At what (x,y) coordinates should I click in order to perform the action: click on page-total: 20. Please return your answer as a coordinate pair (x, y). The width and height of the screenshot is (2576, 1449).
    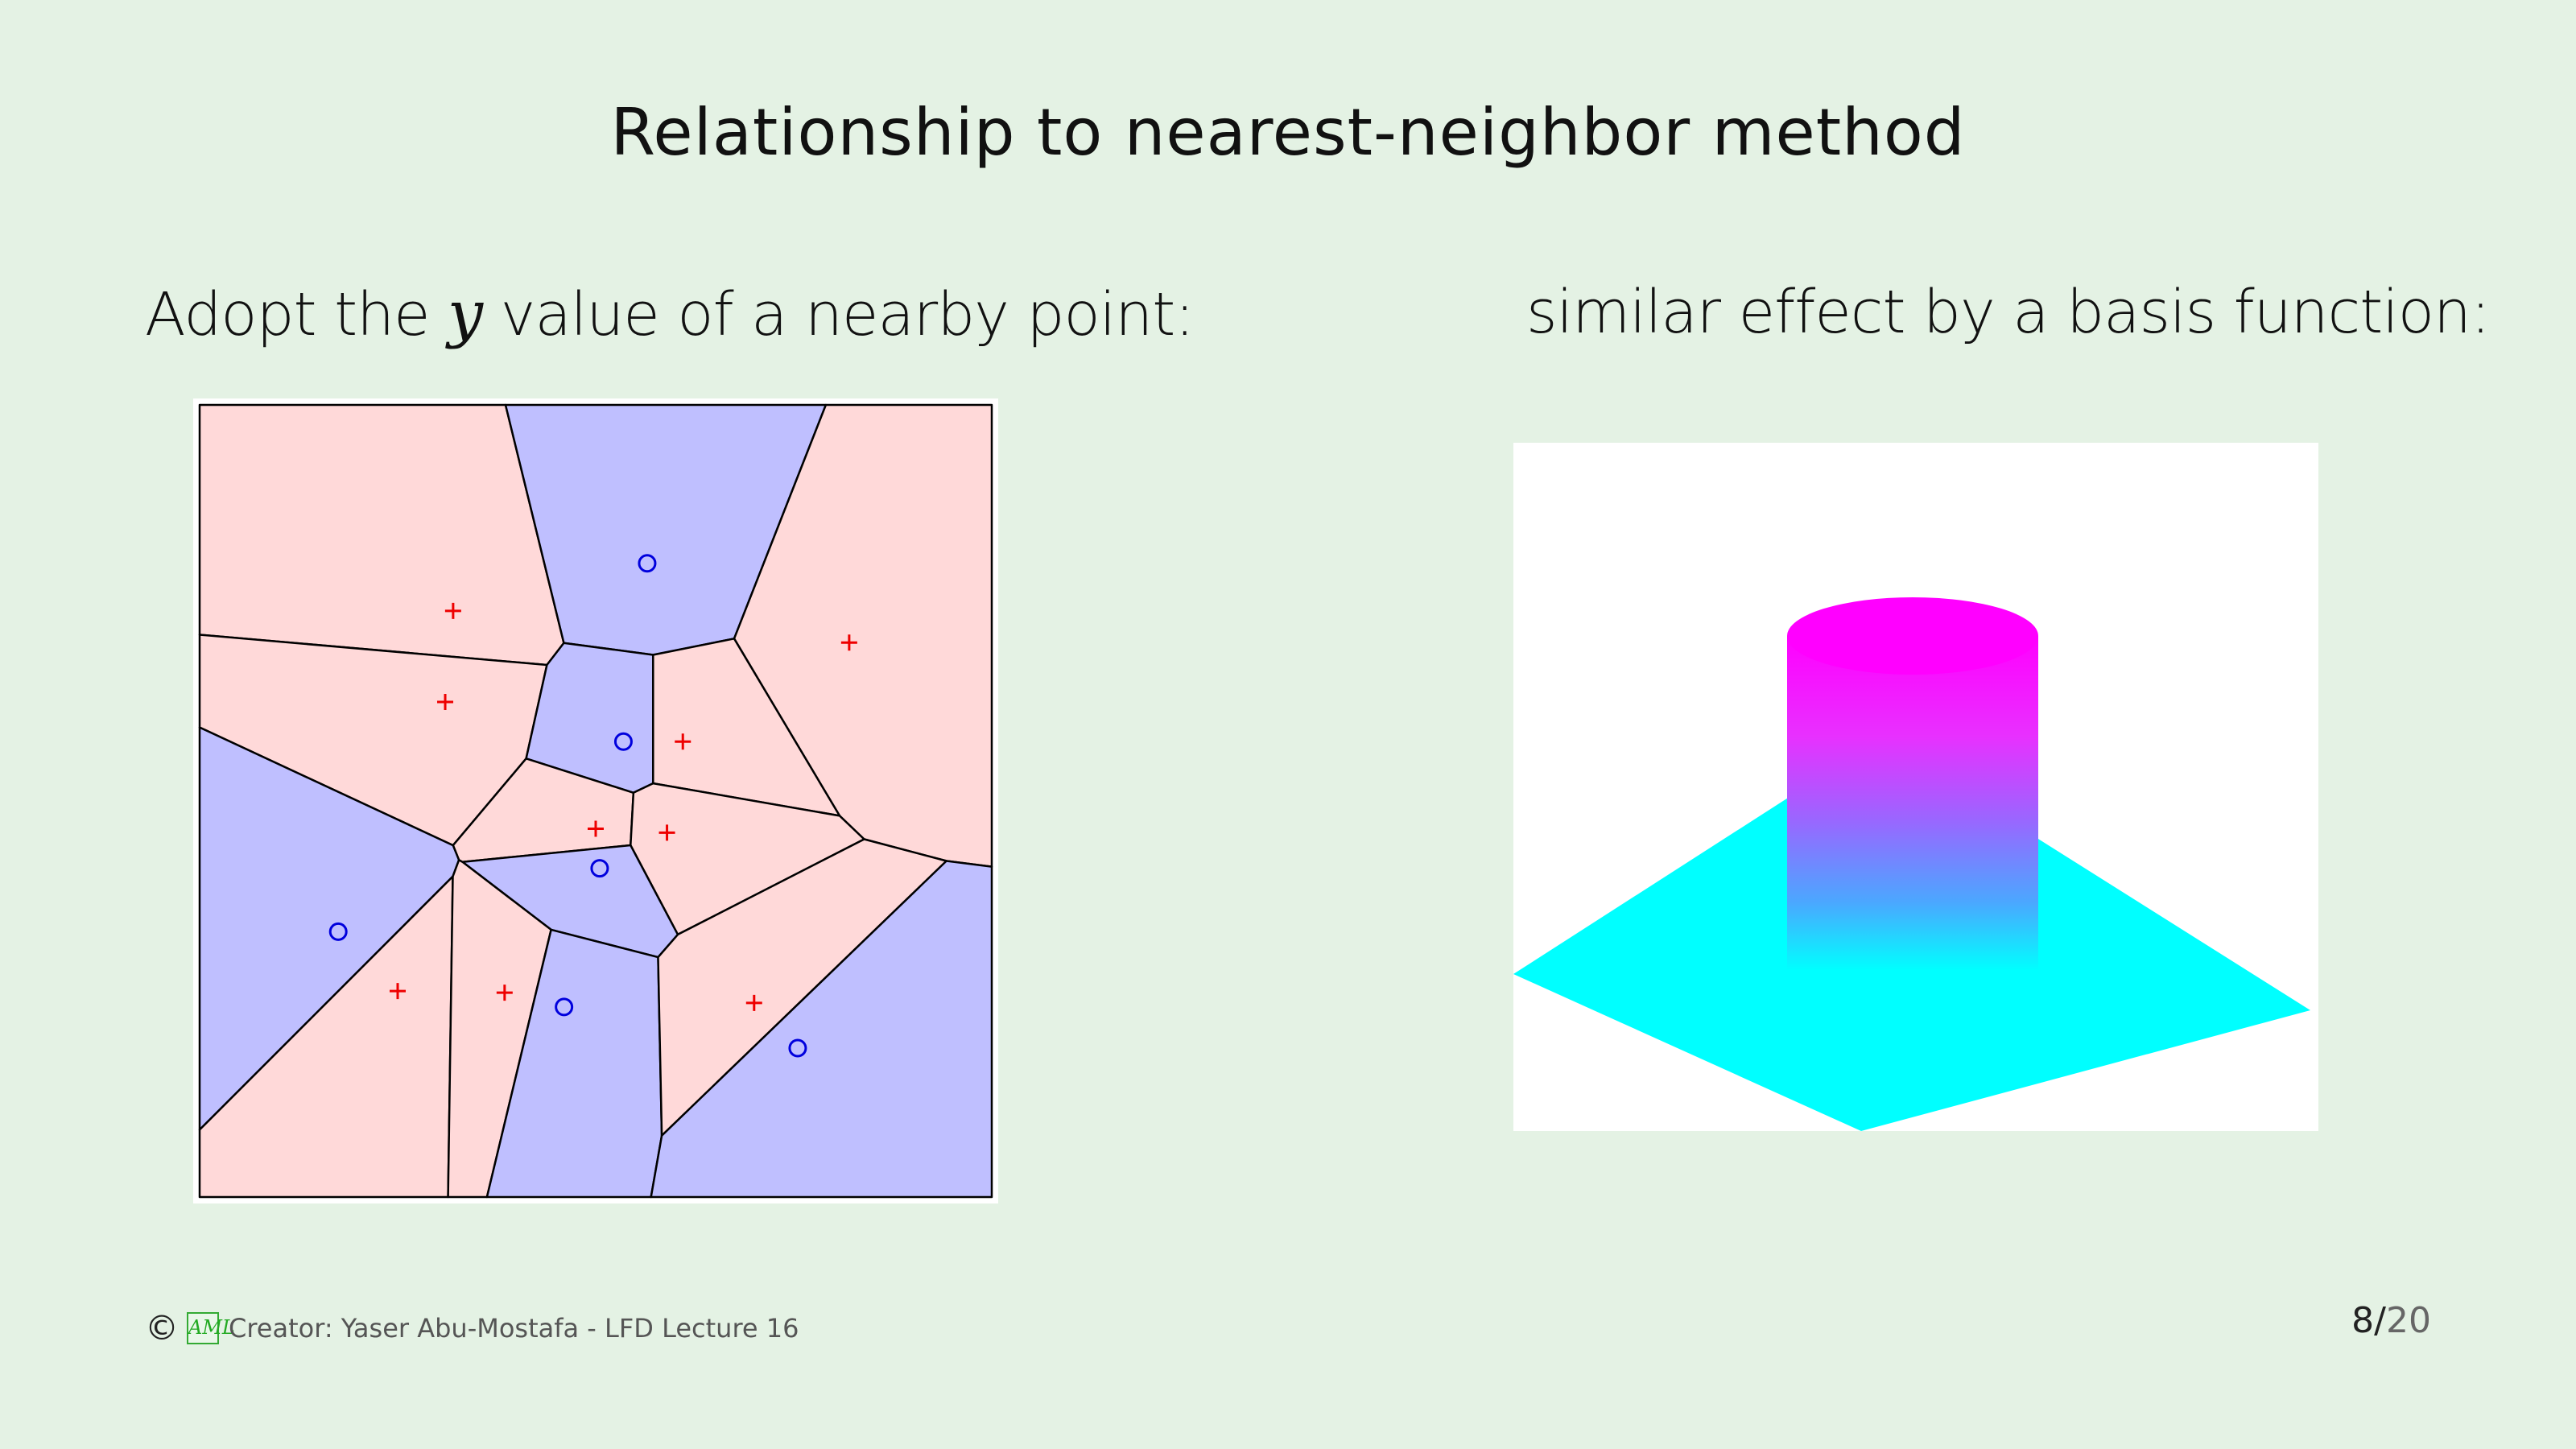
    Looking at the image, I should click on (2408, 1320).